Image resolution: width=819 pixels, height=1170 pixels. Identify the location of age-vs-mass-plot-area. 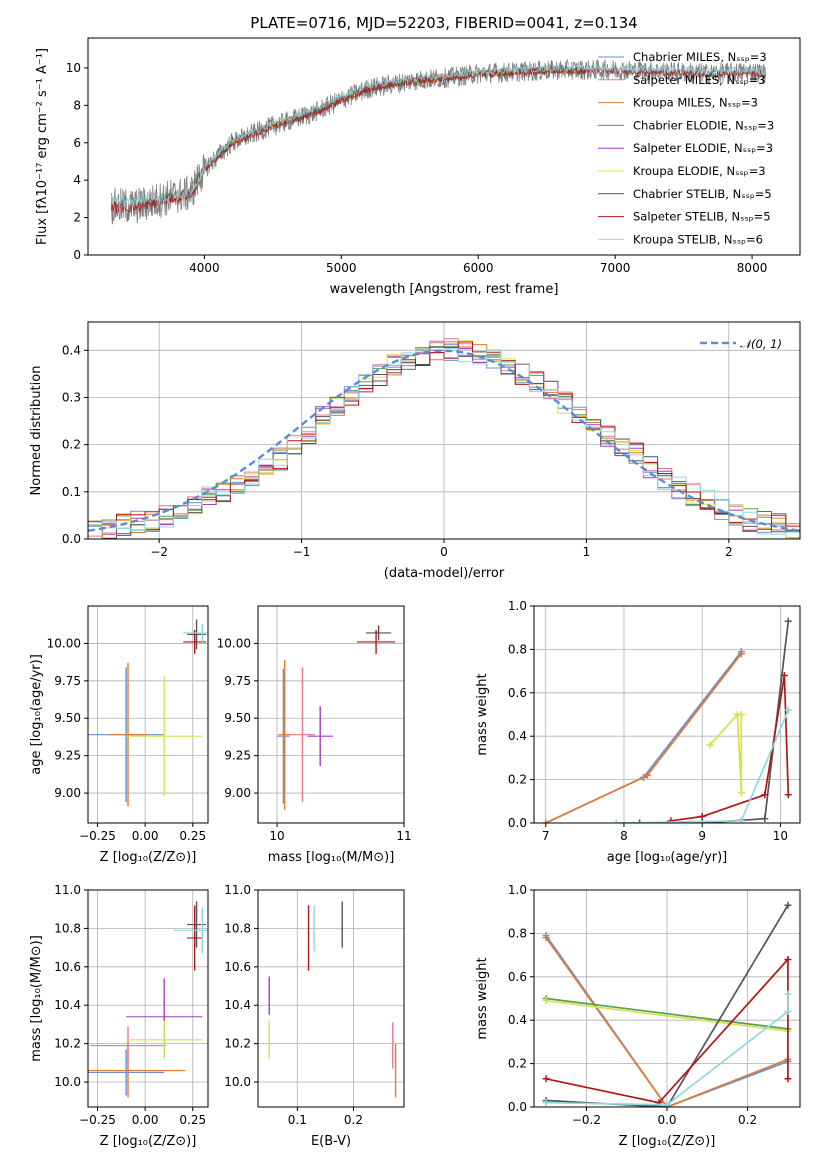
(336, 717).